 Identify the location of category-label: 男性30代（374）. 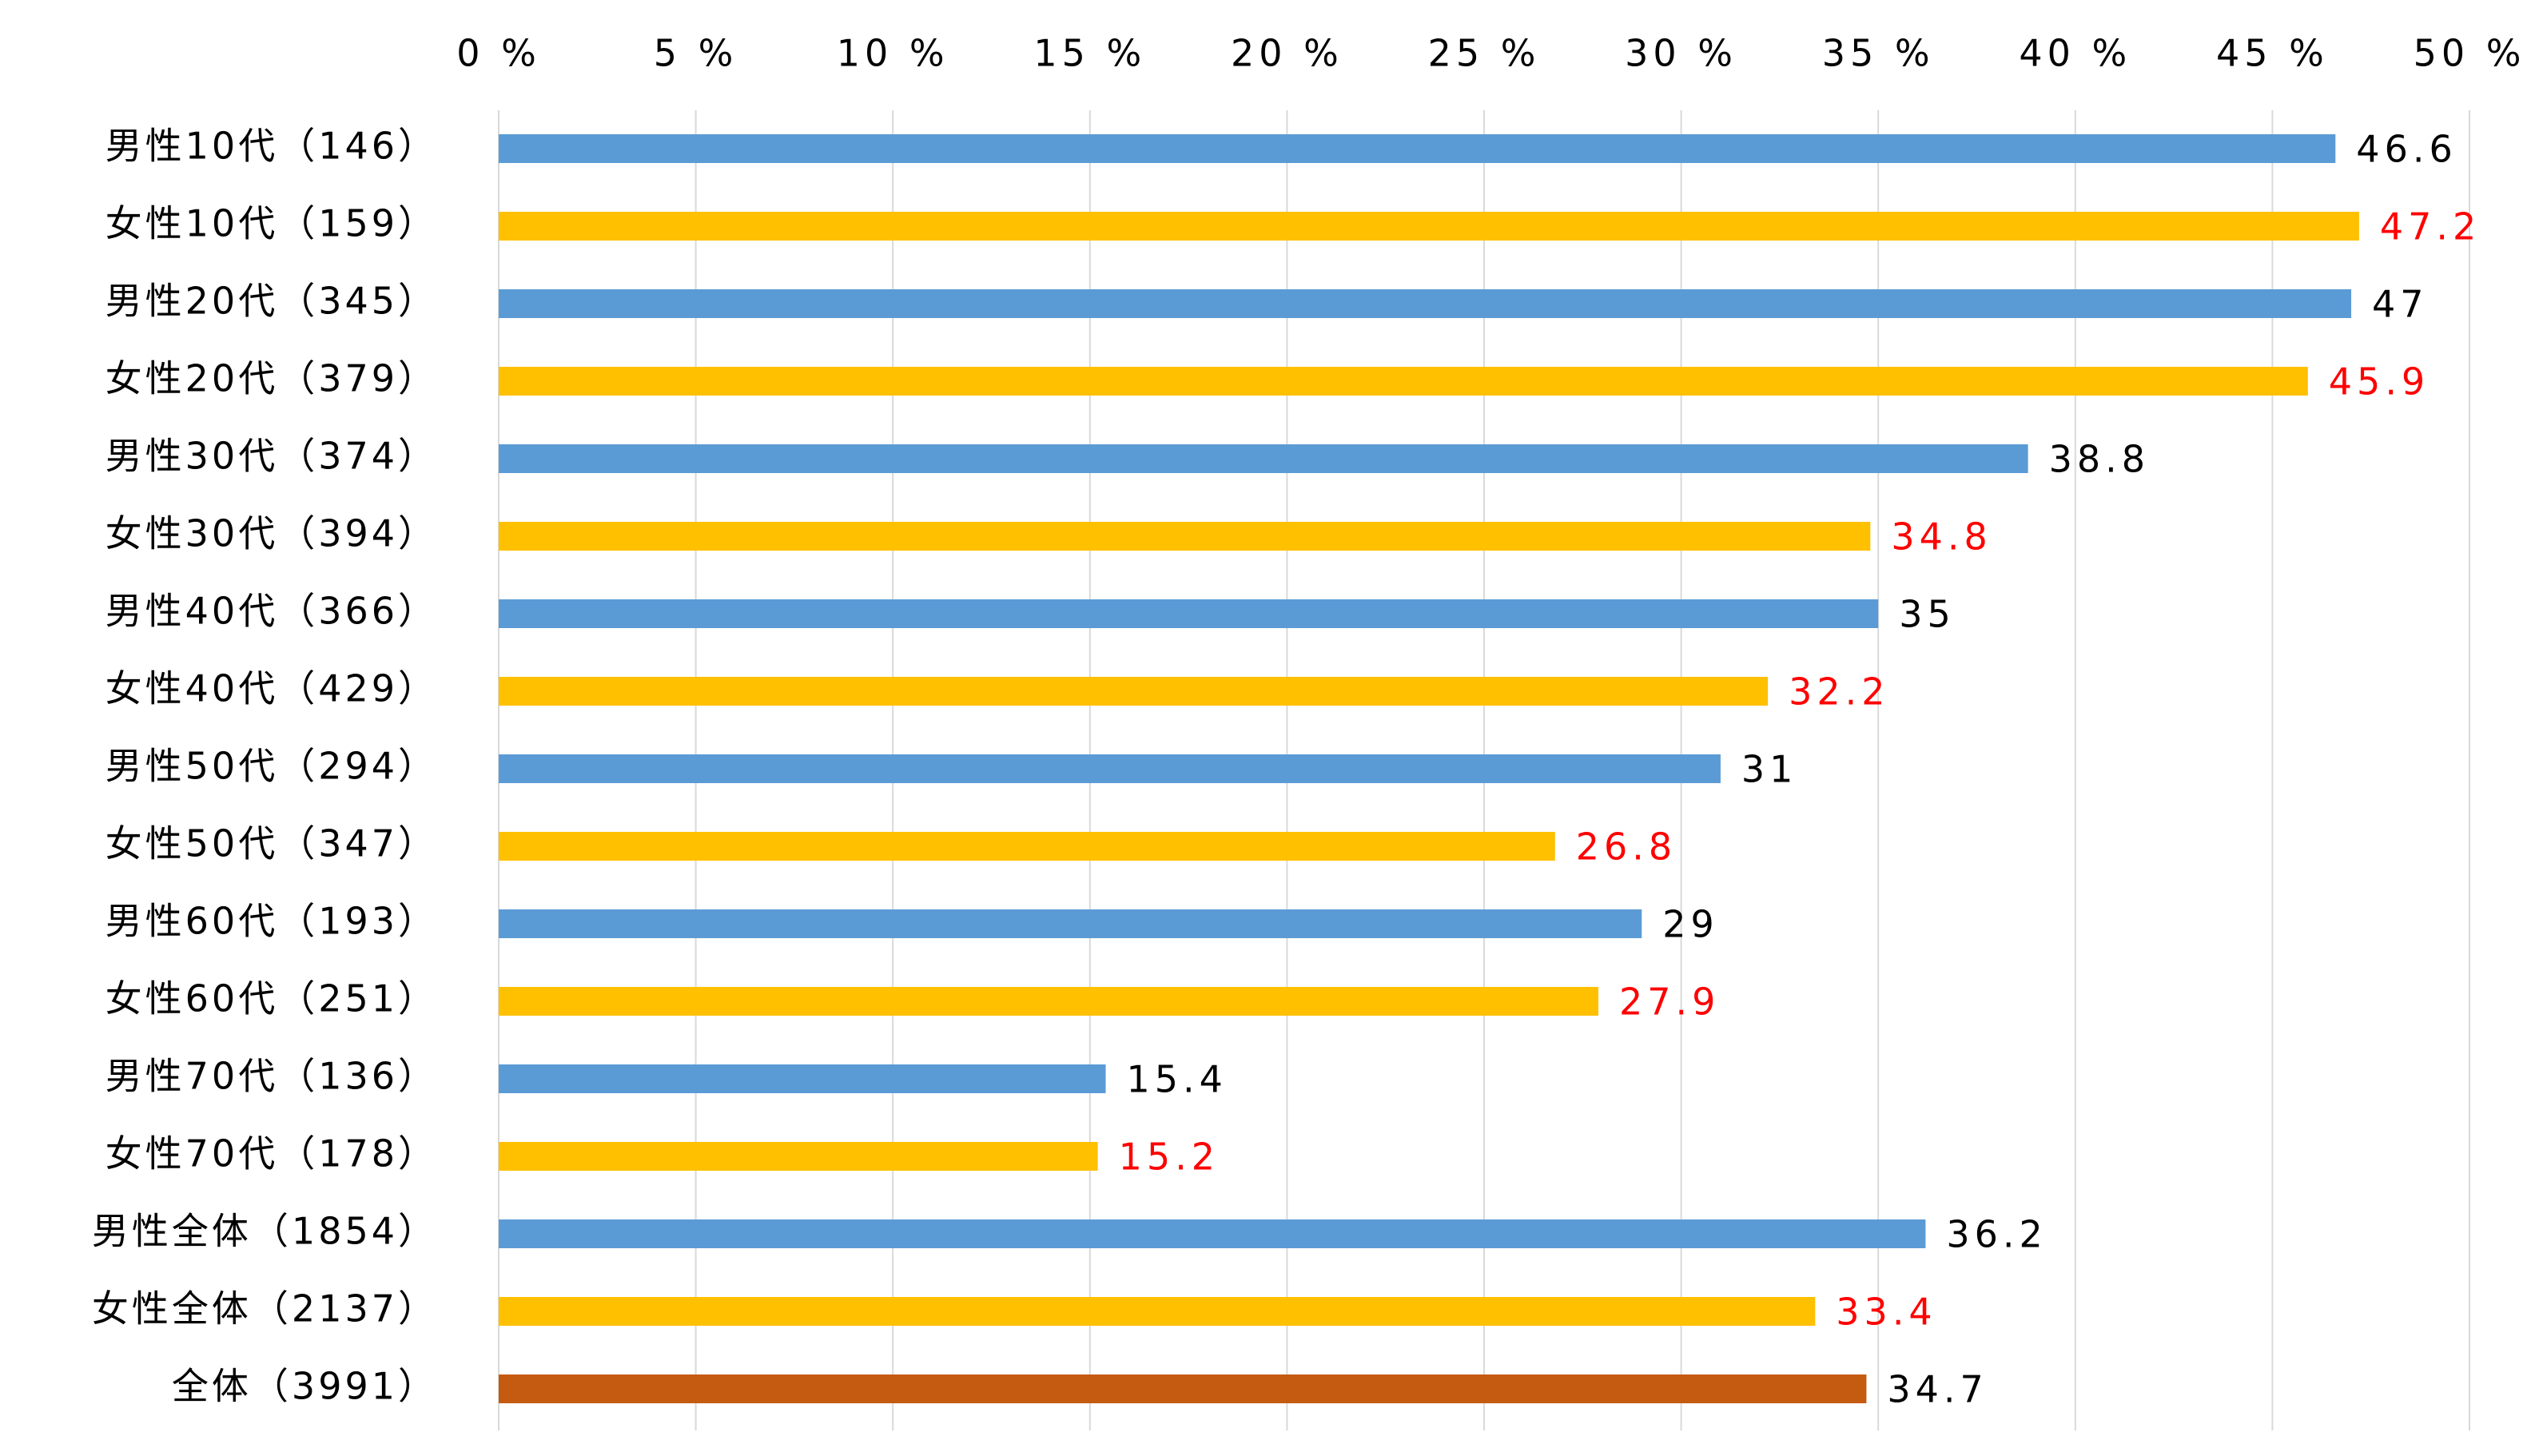
(271, 456).